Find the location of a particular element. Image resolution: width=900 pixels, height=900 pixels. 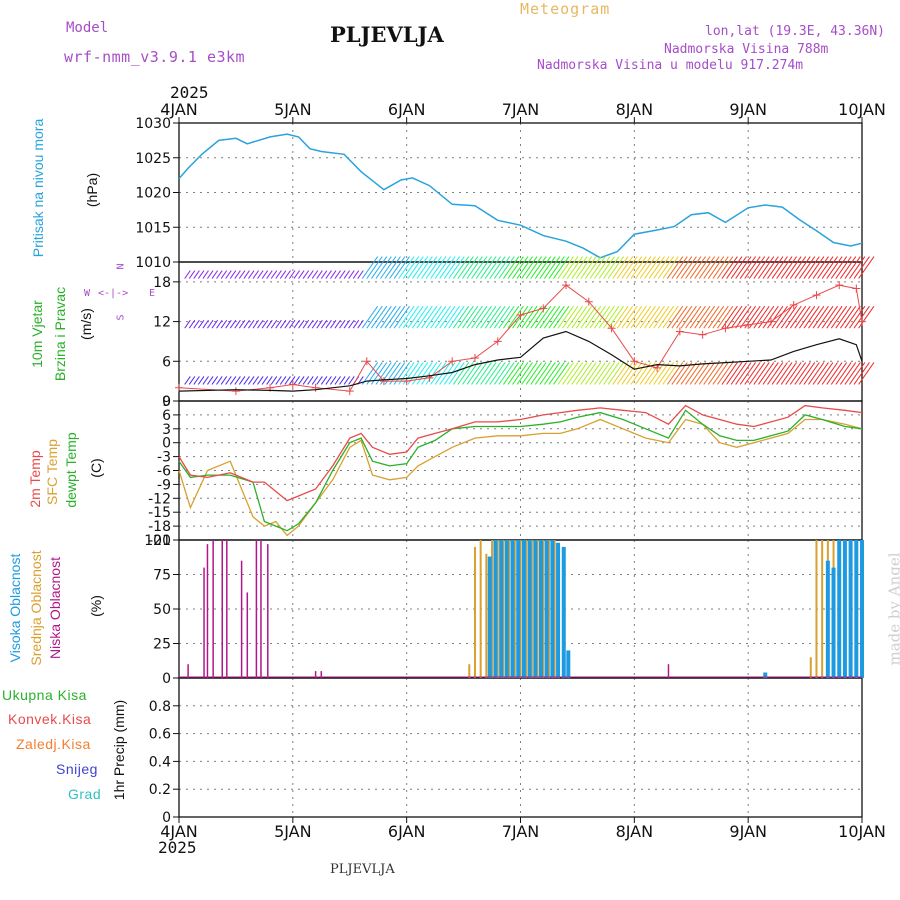

direction-legend-w: W is located at coordinates (87, 293).